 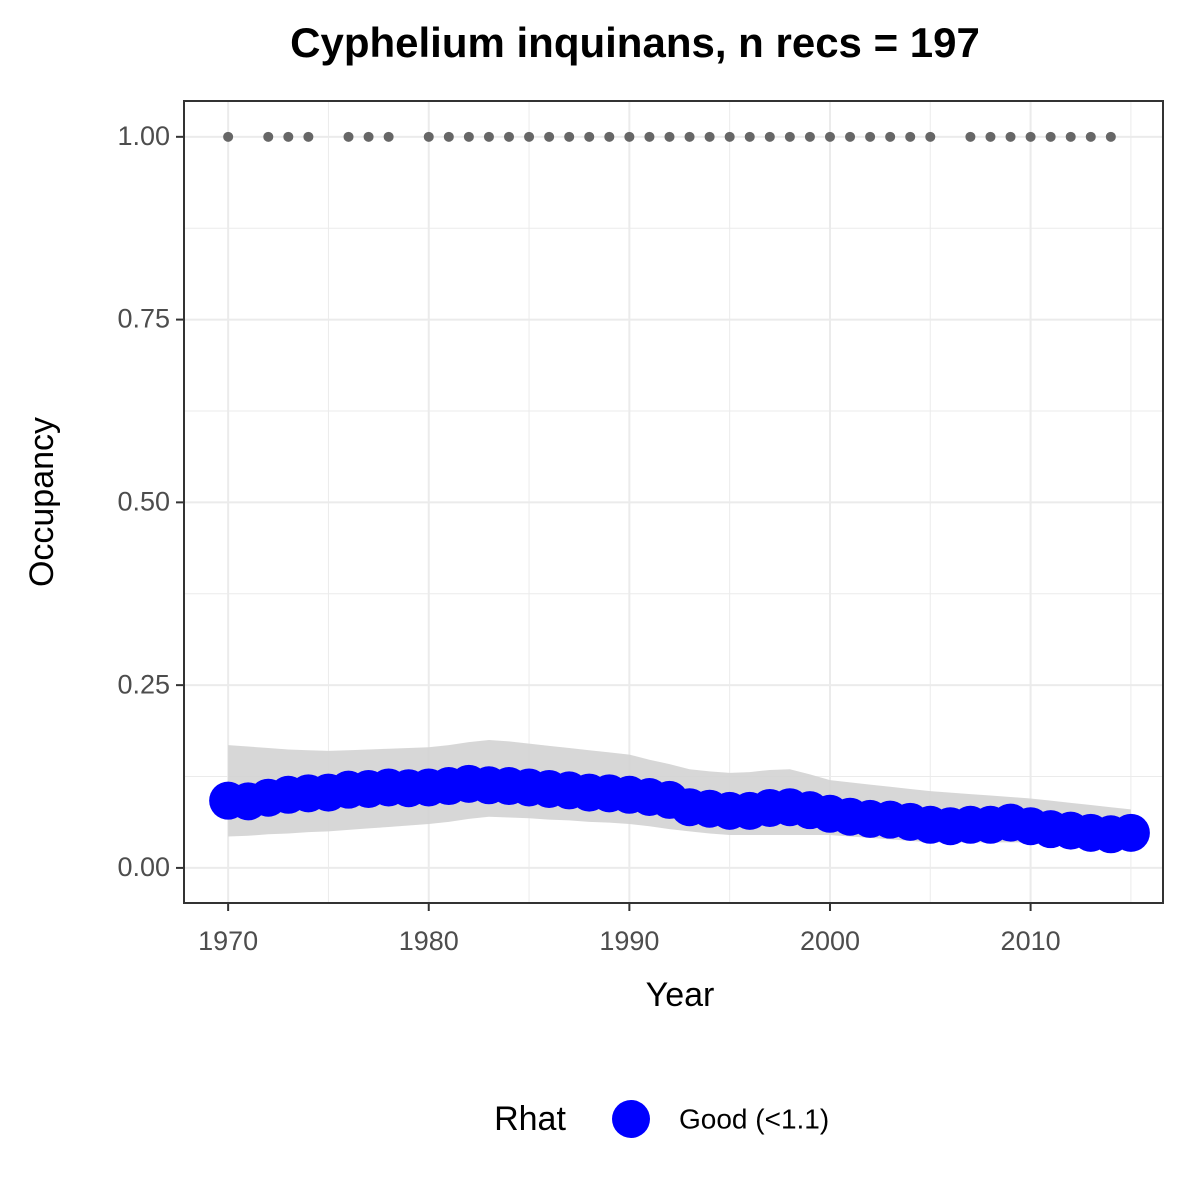 I want to click on y-tick-label: 1.00, so click(x=143, y=136).